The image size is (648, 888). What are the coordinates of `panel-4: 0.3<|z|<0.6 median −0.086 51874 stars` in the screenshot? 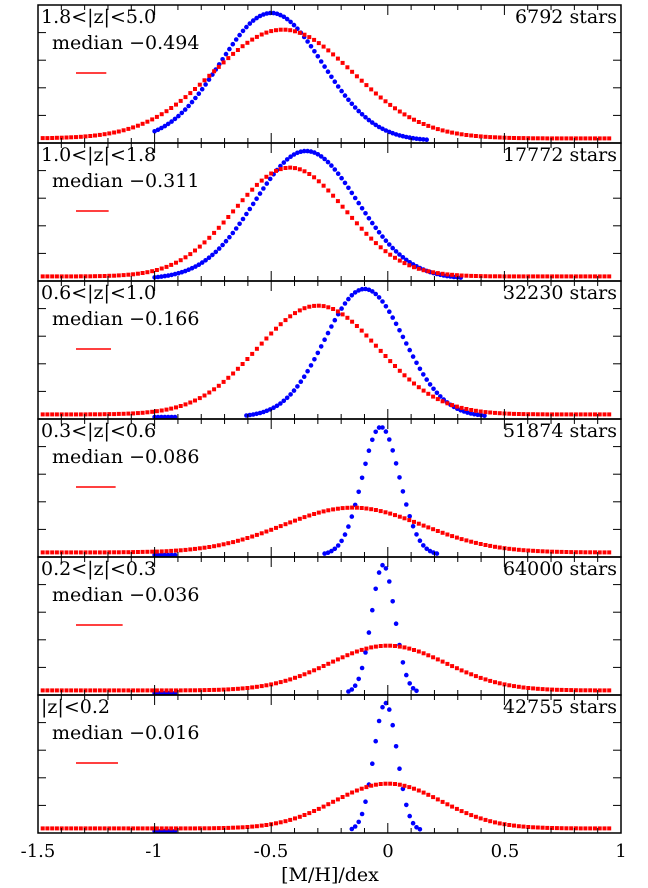 It's located at (329, 488).